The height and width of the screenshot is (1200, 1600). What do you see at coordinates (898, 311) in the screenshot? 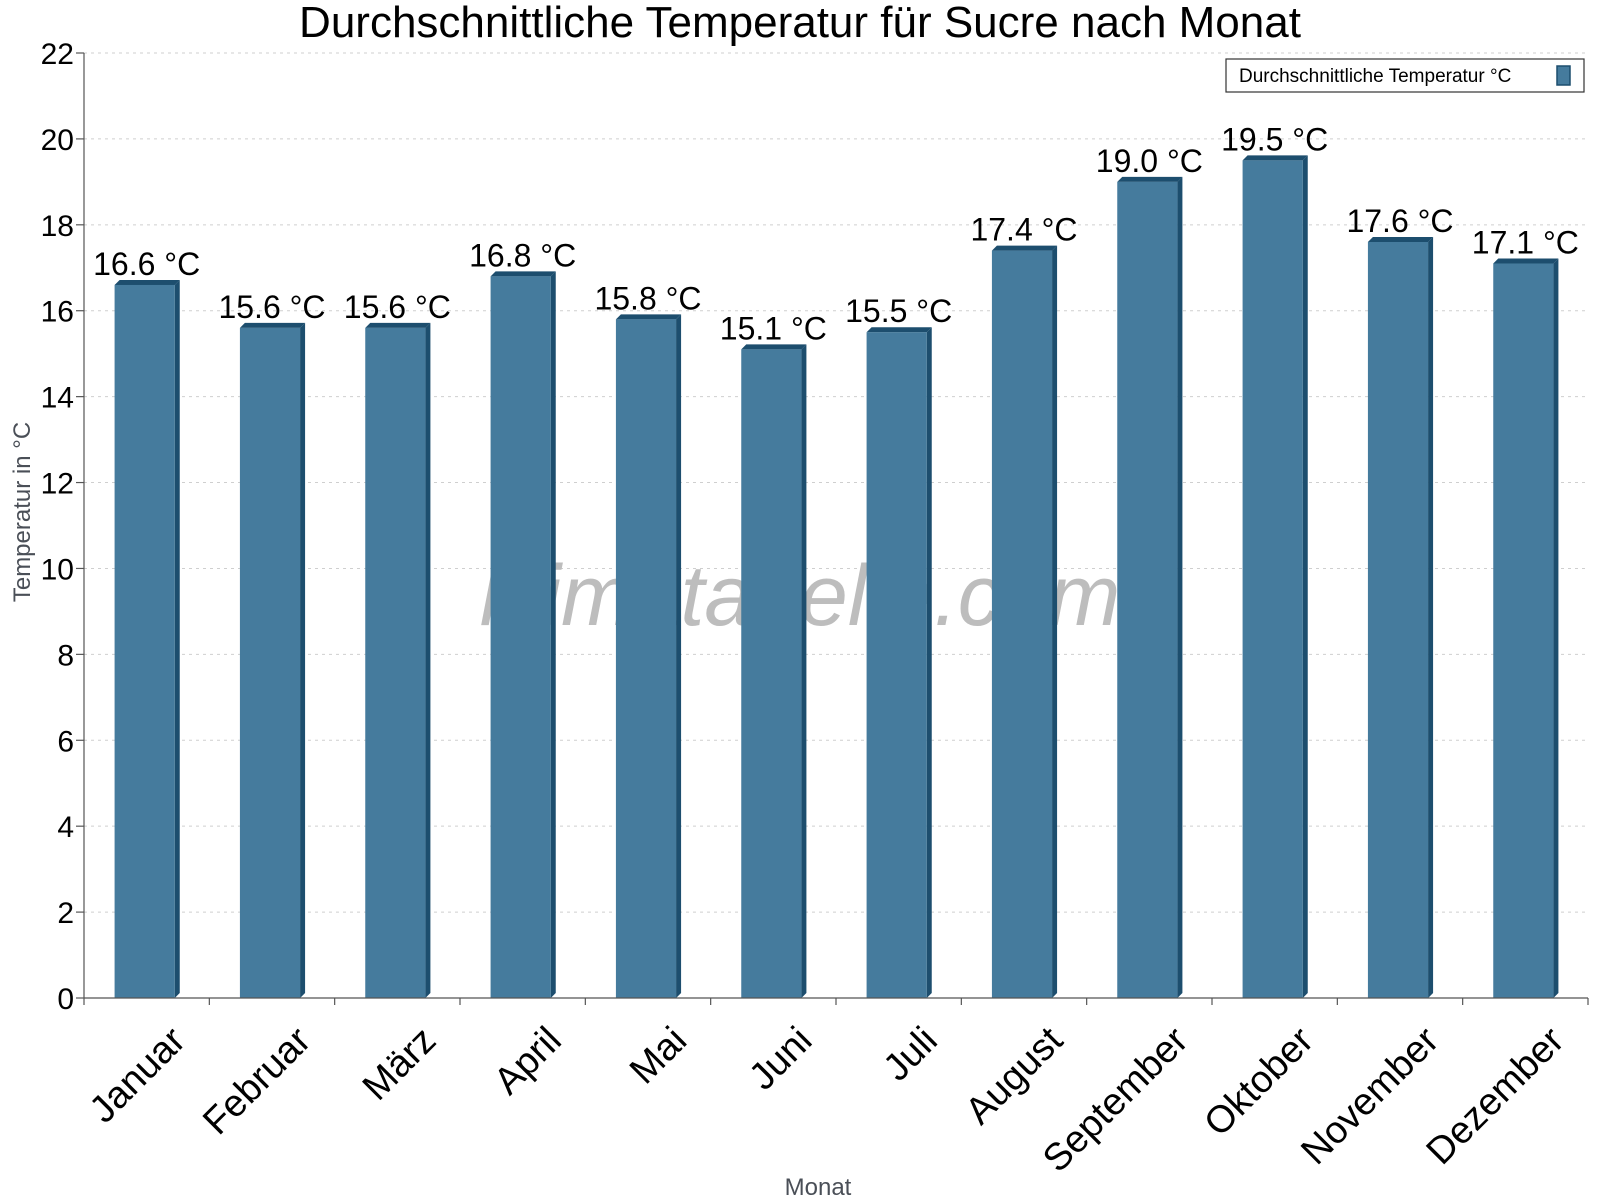
I see `data-label: 15.5 °C` at bounding box center [898, 311].